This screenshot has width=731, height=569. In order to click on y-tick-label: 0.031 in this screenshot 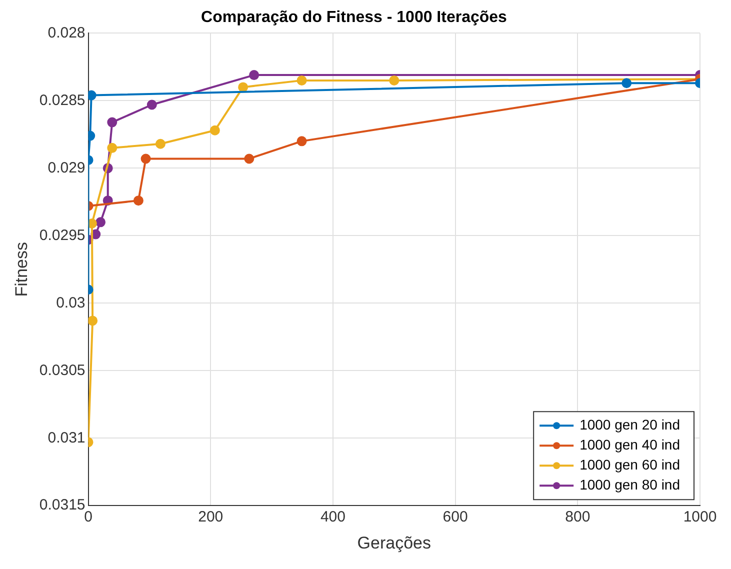, I will do `click(67, 437)`.